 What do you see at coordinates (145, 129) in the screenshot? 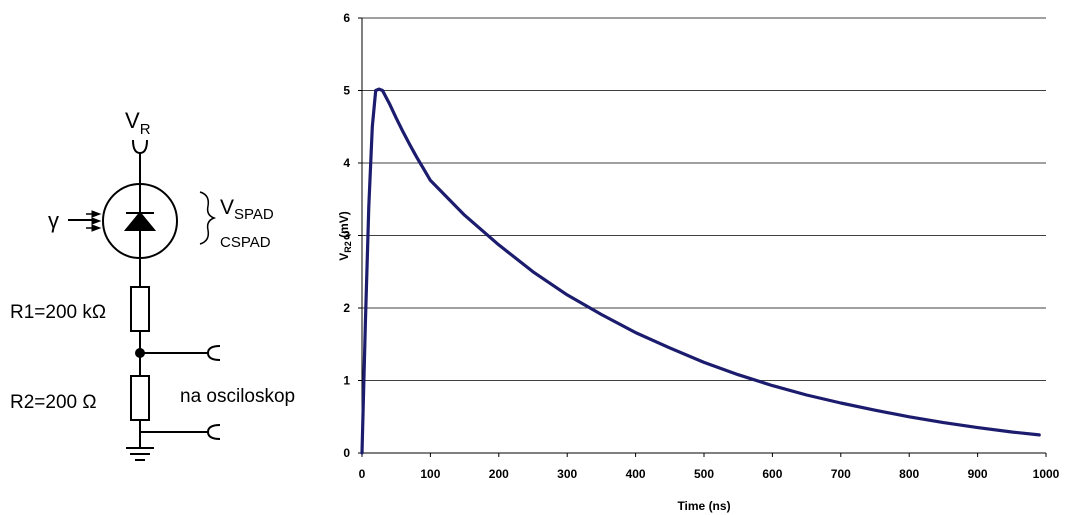
I see `vr-label-sub: R` at bounding box center [145, 129].